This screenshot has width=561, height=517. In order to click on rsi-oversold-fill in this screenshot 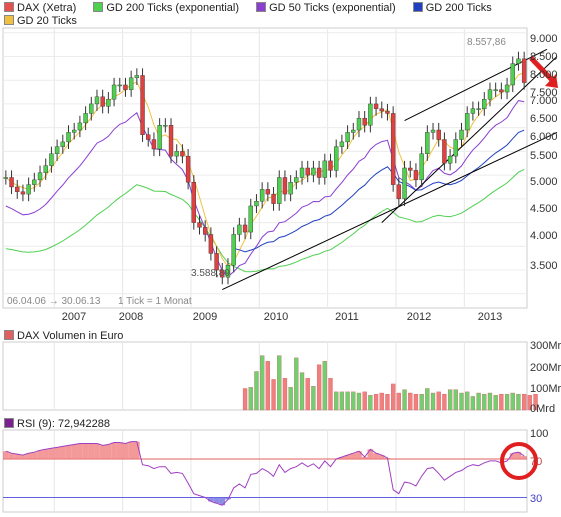, I will do `click(216, 500)`.